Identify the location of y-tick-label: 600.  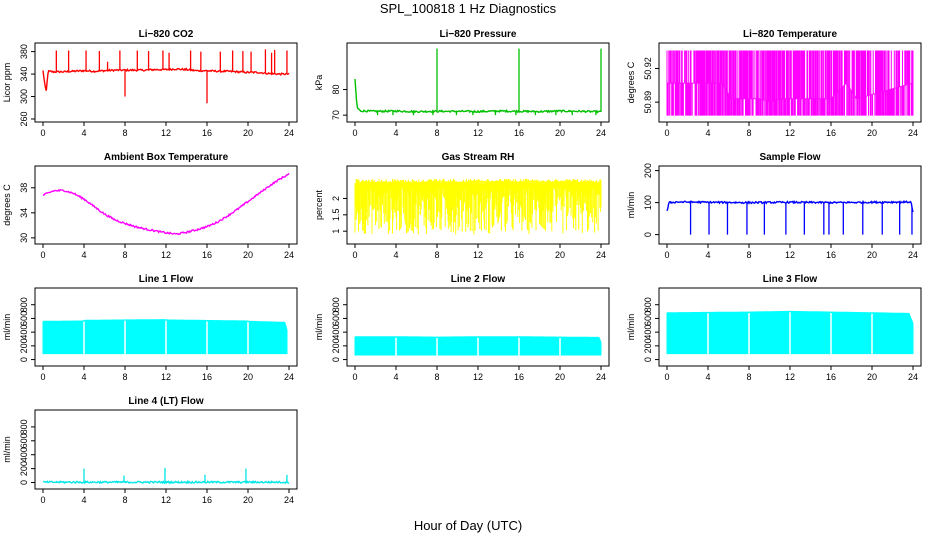
(648, 318).